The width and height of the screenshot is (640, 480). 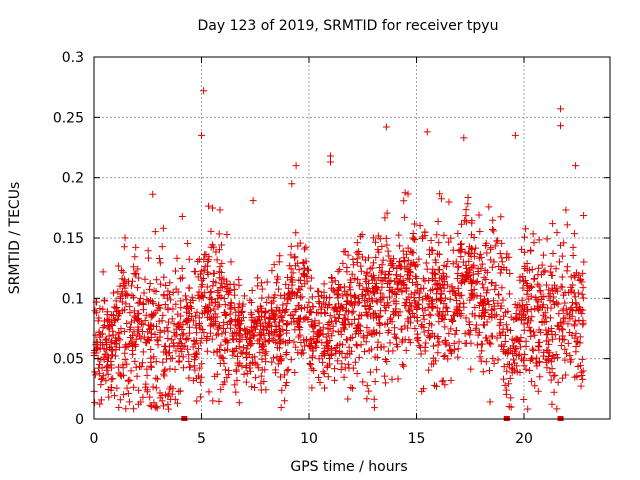 I want to click on x-axis-label: GPS time / hours, so click(x=348, y=467).